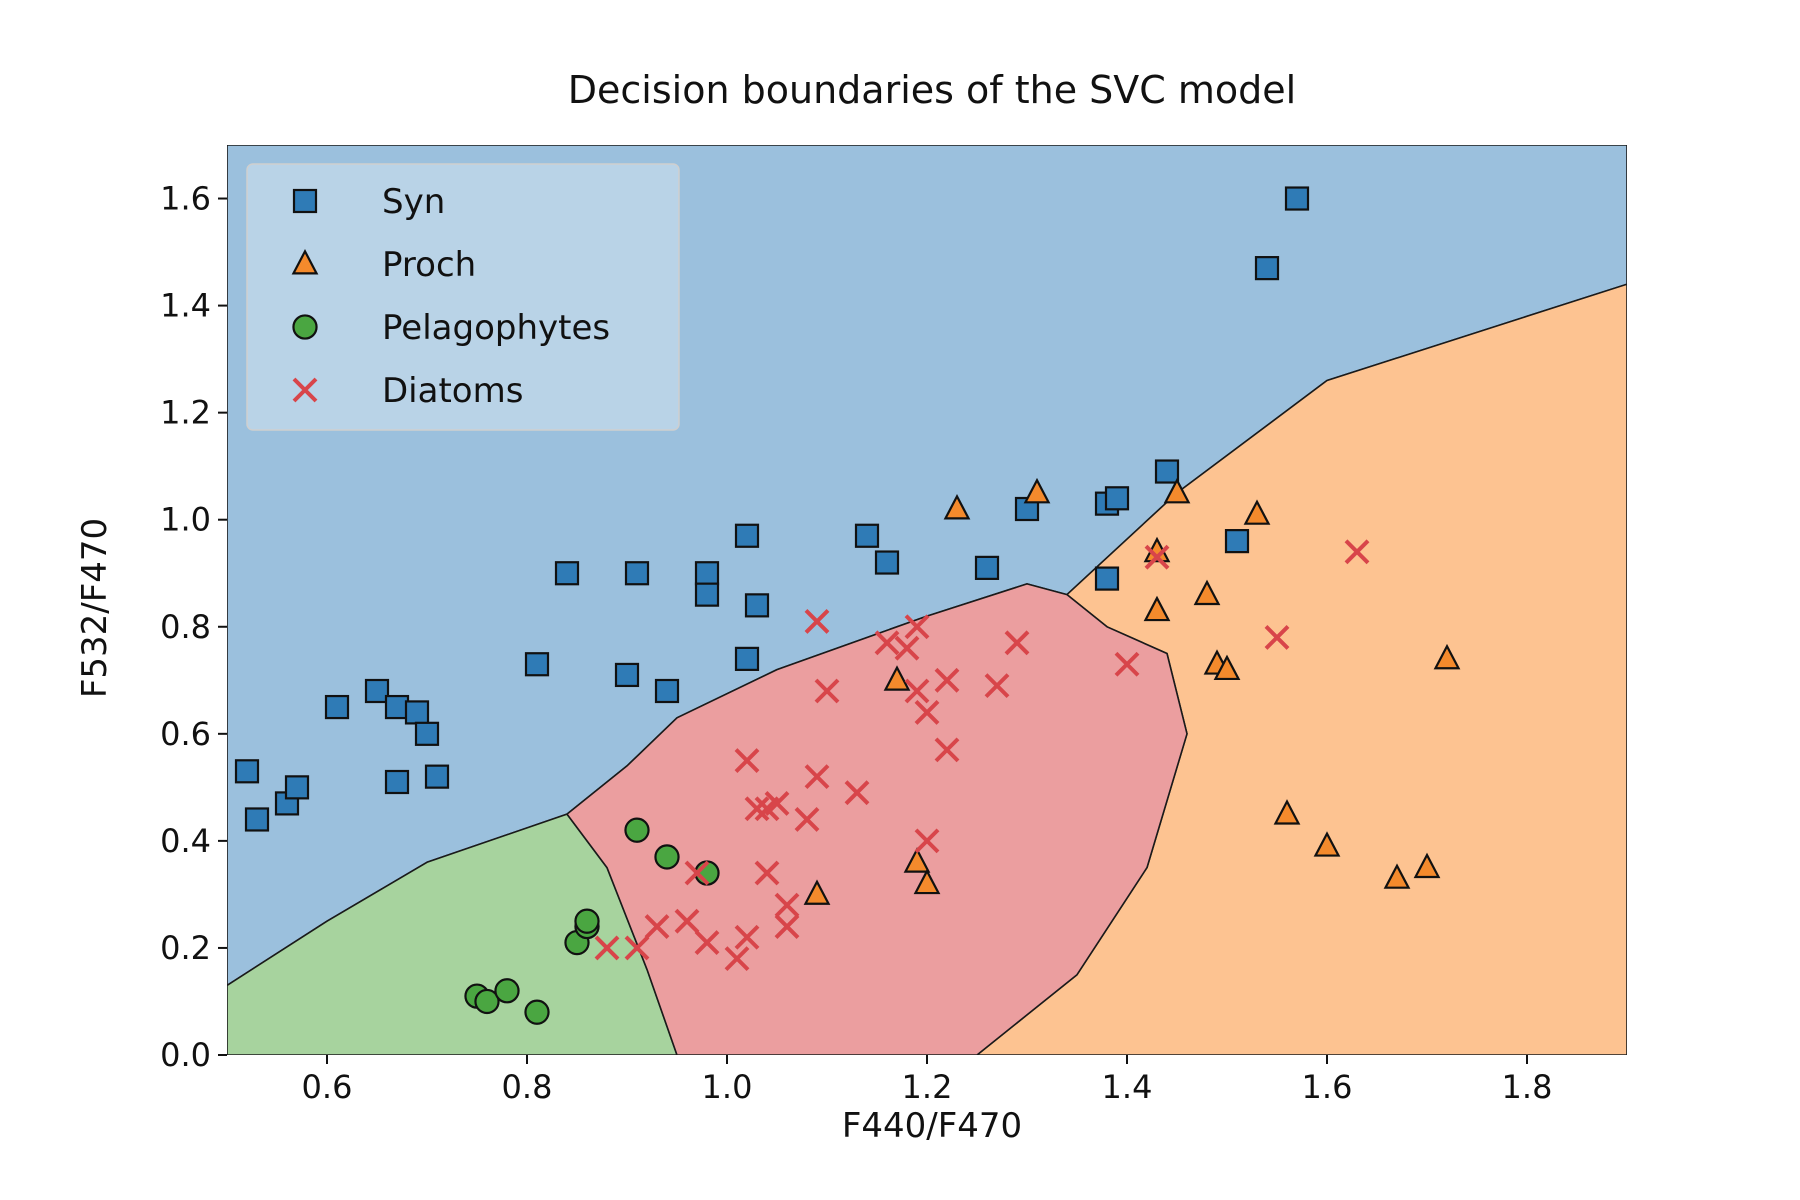 The height and width of the screenshot is (1200, 1800). What do you see at coordinates (305, 261) in the screenshot?
I see `legend-marker-proch` at bounding box center [305, 261].